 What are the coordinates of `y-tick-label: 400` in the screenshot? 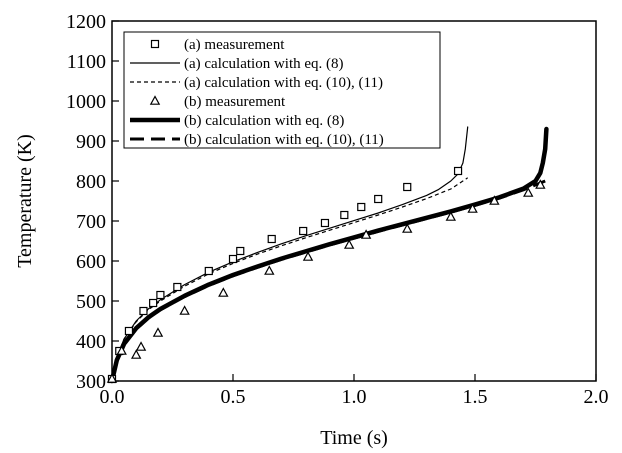 It's located at (91, 342).